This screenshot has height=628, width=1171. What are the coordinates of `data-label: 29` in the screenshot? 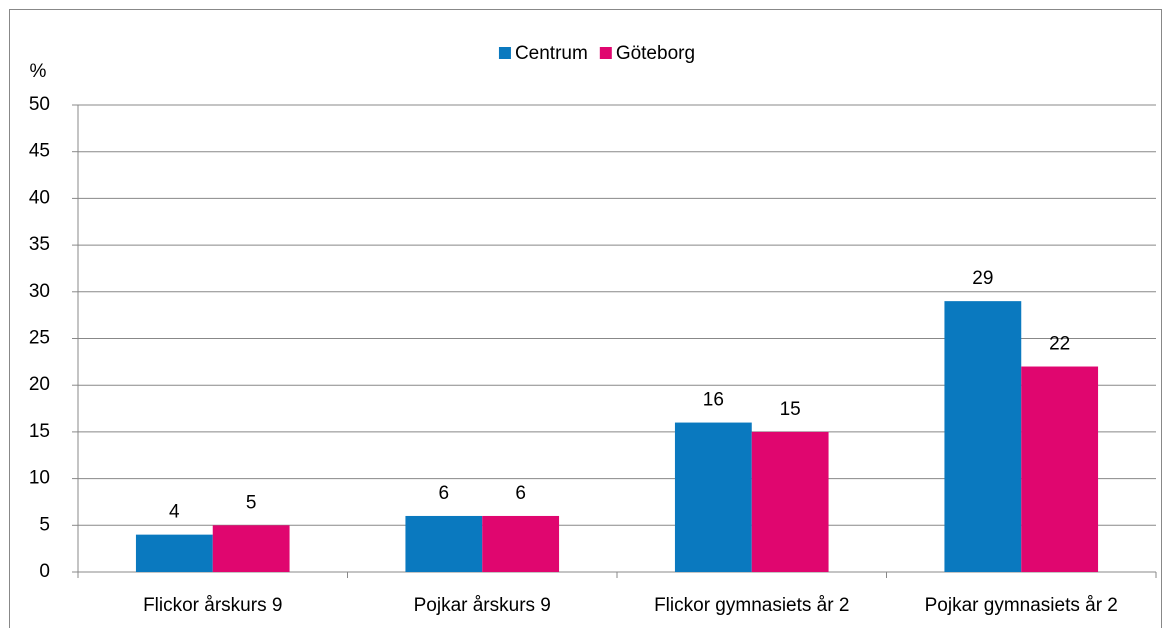 It's located at (982, 278).